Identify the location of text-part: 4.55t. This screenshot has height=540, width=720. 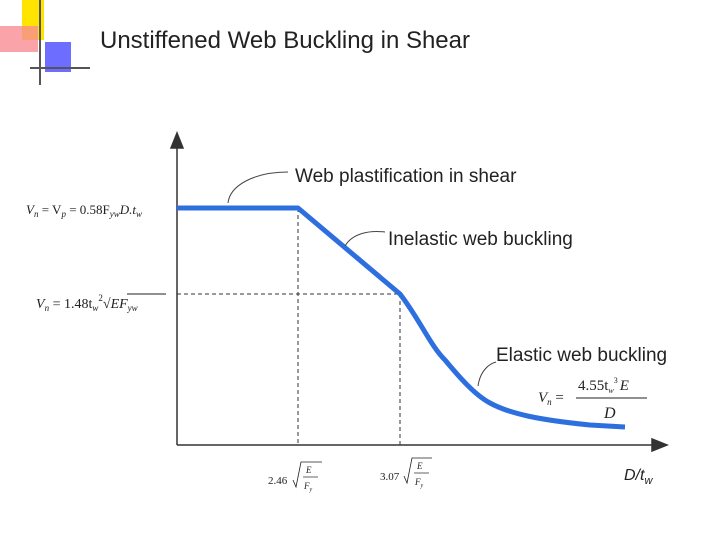
(593, 386).